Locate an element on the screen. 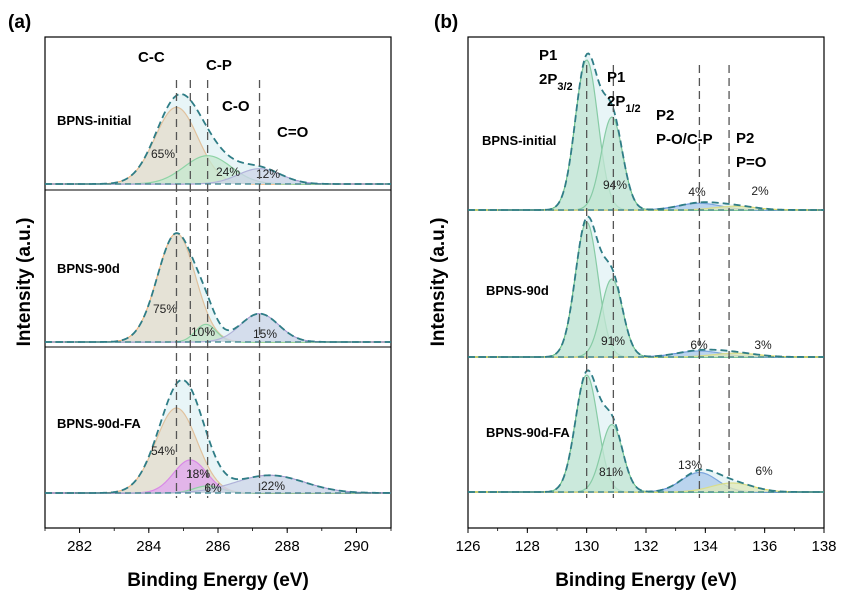 The height and width of the screenshot is (598, 852). panel-b-xlabel: Binding Energy (eV) is located at coordinates (646, 580).